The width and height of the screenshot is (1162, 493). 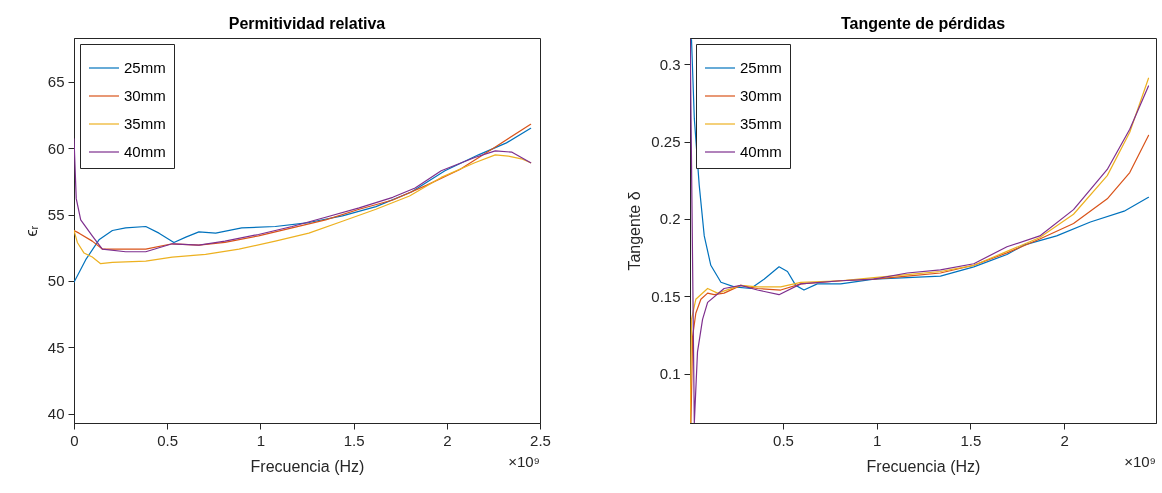 I want to click on y-tick-label: 60, so click(x=56, y=148).